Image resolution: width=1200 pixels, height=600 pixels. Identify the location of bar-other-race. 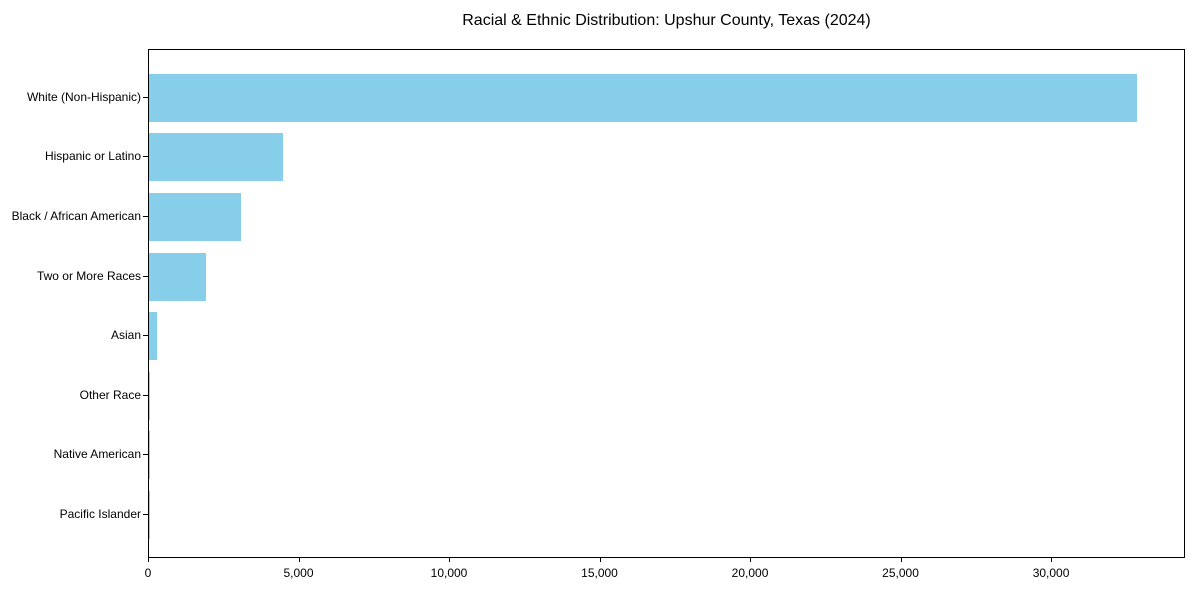
(150, 395).